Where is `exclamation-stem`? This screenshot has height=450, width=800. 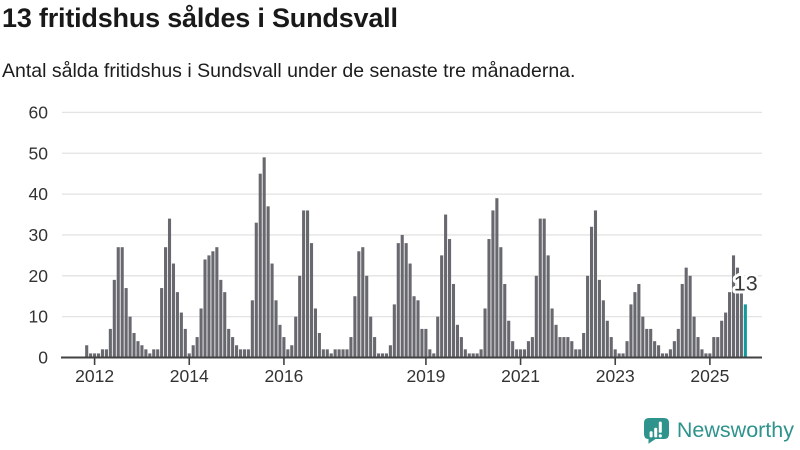
exclamation-stem is located at coordinates (660, 427).